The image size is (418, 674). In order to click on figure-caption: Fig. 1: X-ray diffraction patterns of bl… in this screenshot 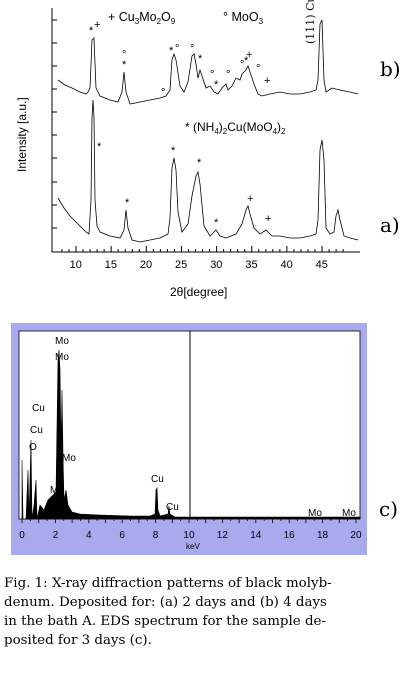, I will do `click(207, 612)`.